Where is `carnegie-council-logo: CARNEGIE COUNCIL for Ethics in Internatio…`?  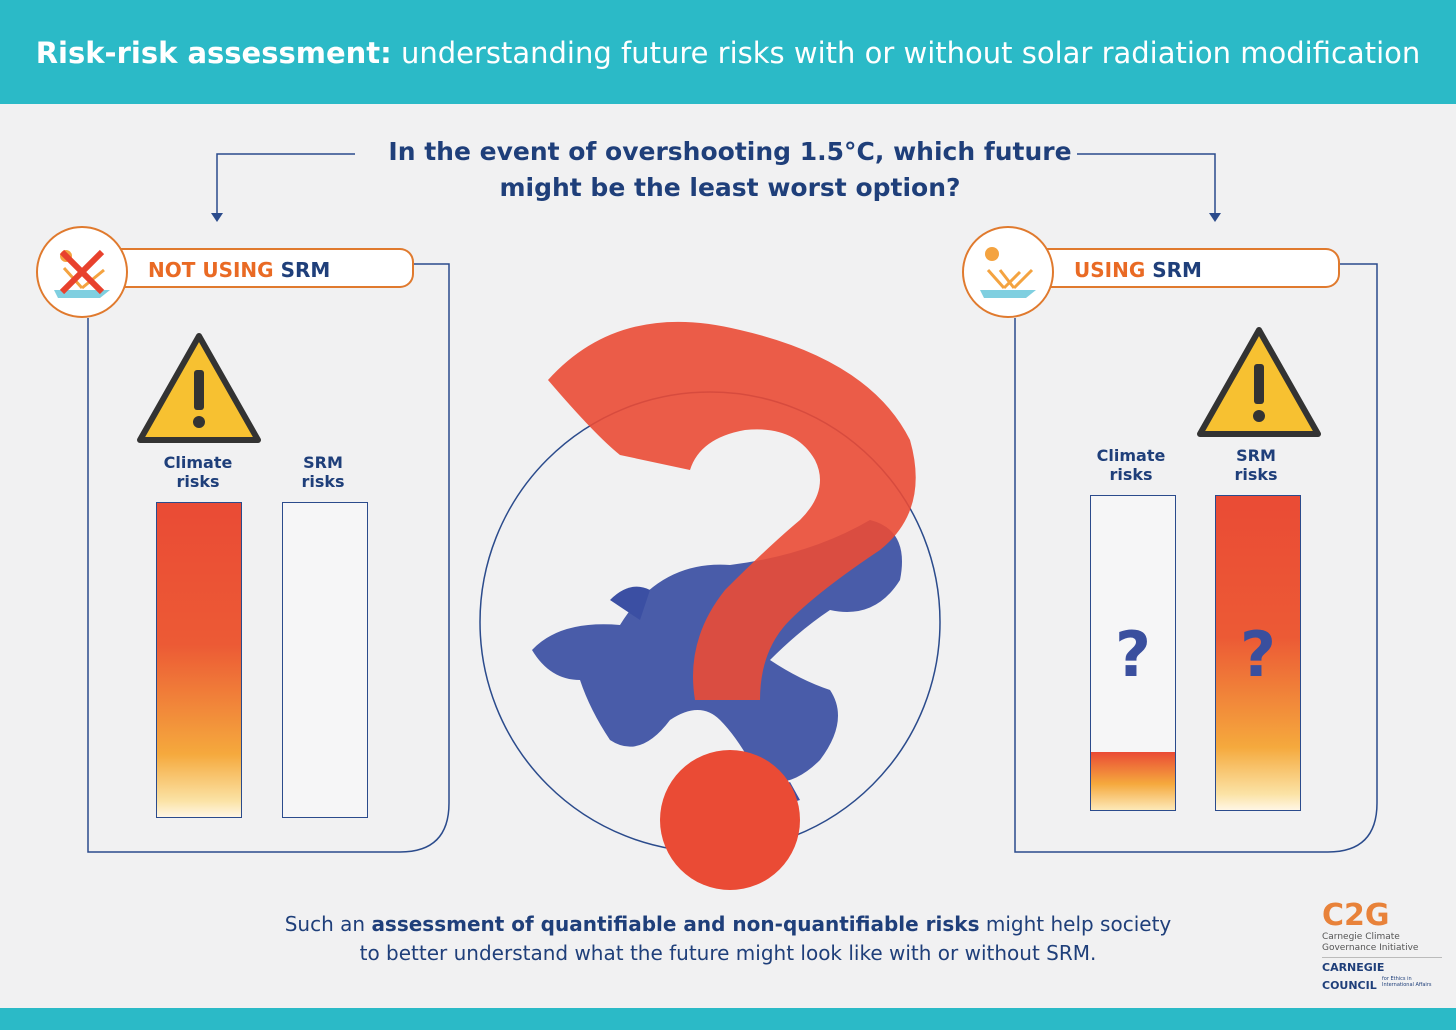
carnegie-council-logo: CARNEGIE COUNCIL for Ethics in Internatio… is located at coordinates (1377, 976).